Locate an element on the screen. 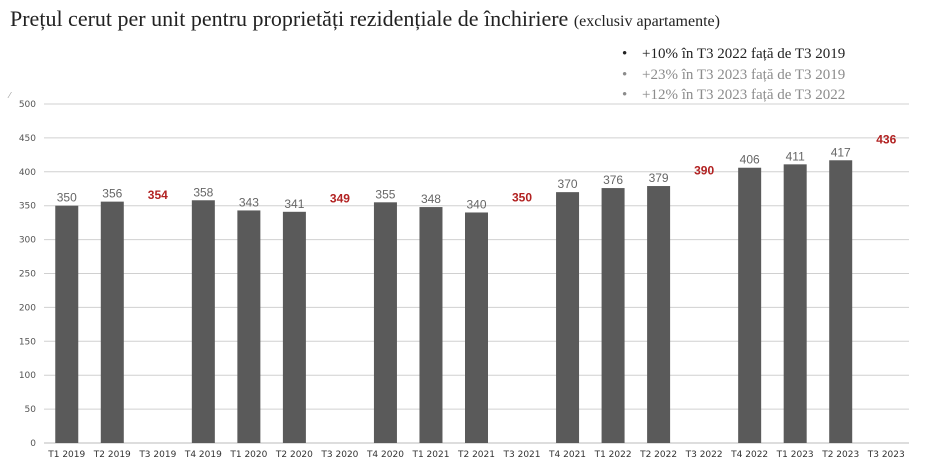  note-item: +23% în T3 2023 față de T3 2019 is located at coordinates (733, 75).